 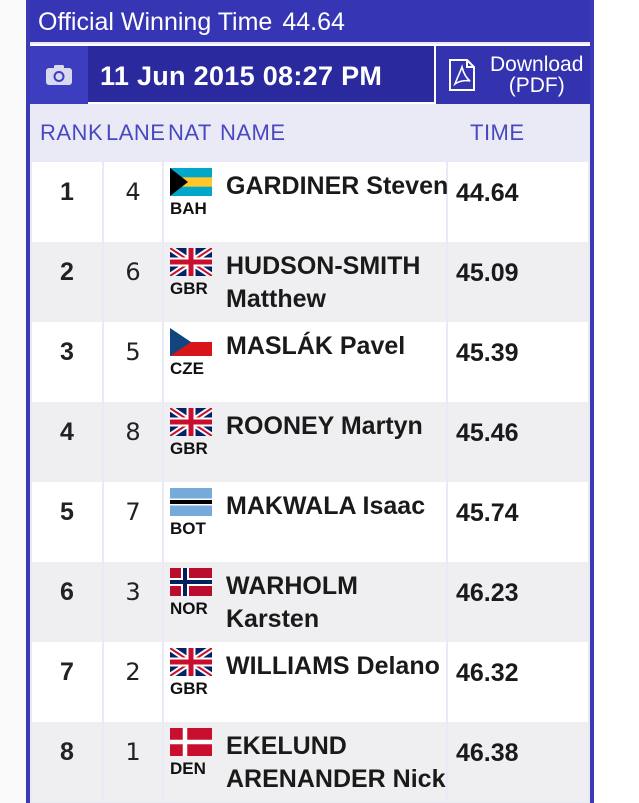 I want to click on table-row: 8 1 DEN EKELUND ARENANDER Nick 46.38, so click(x=310, y=762).